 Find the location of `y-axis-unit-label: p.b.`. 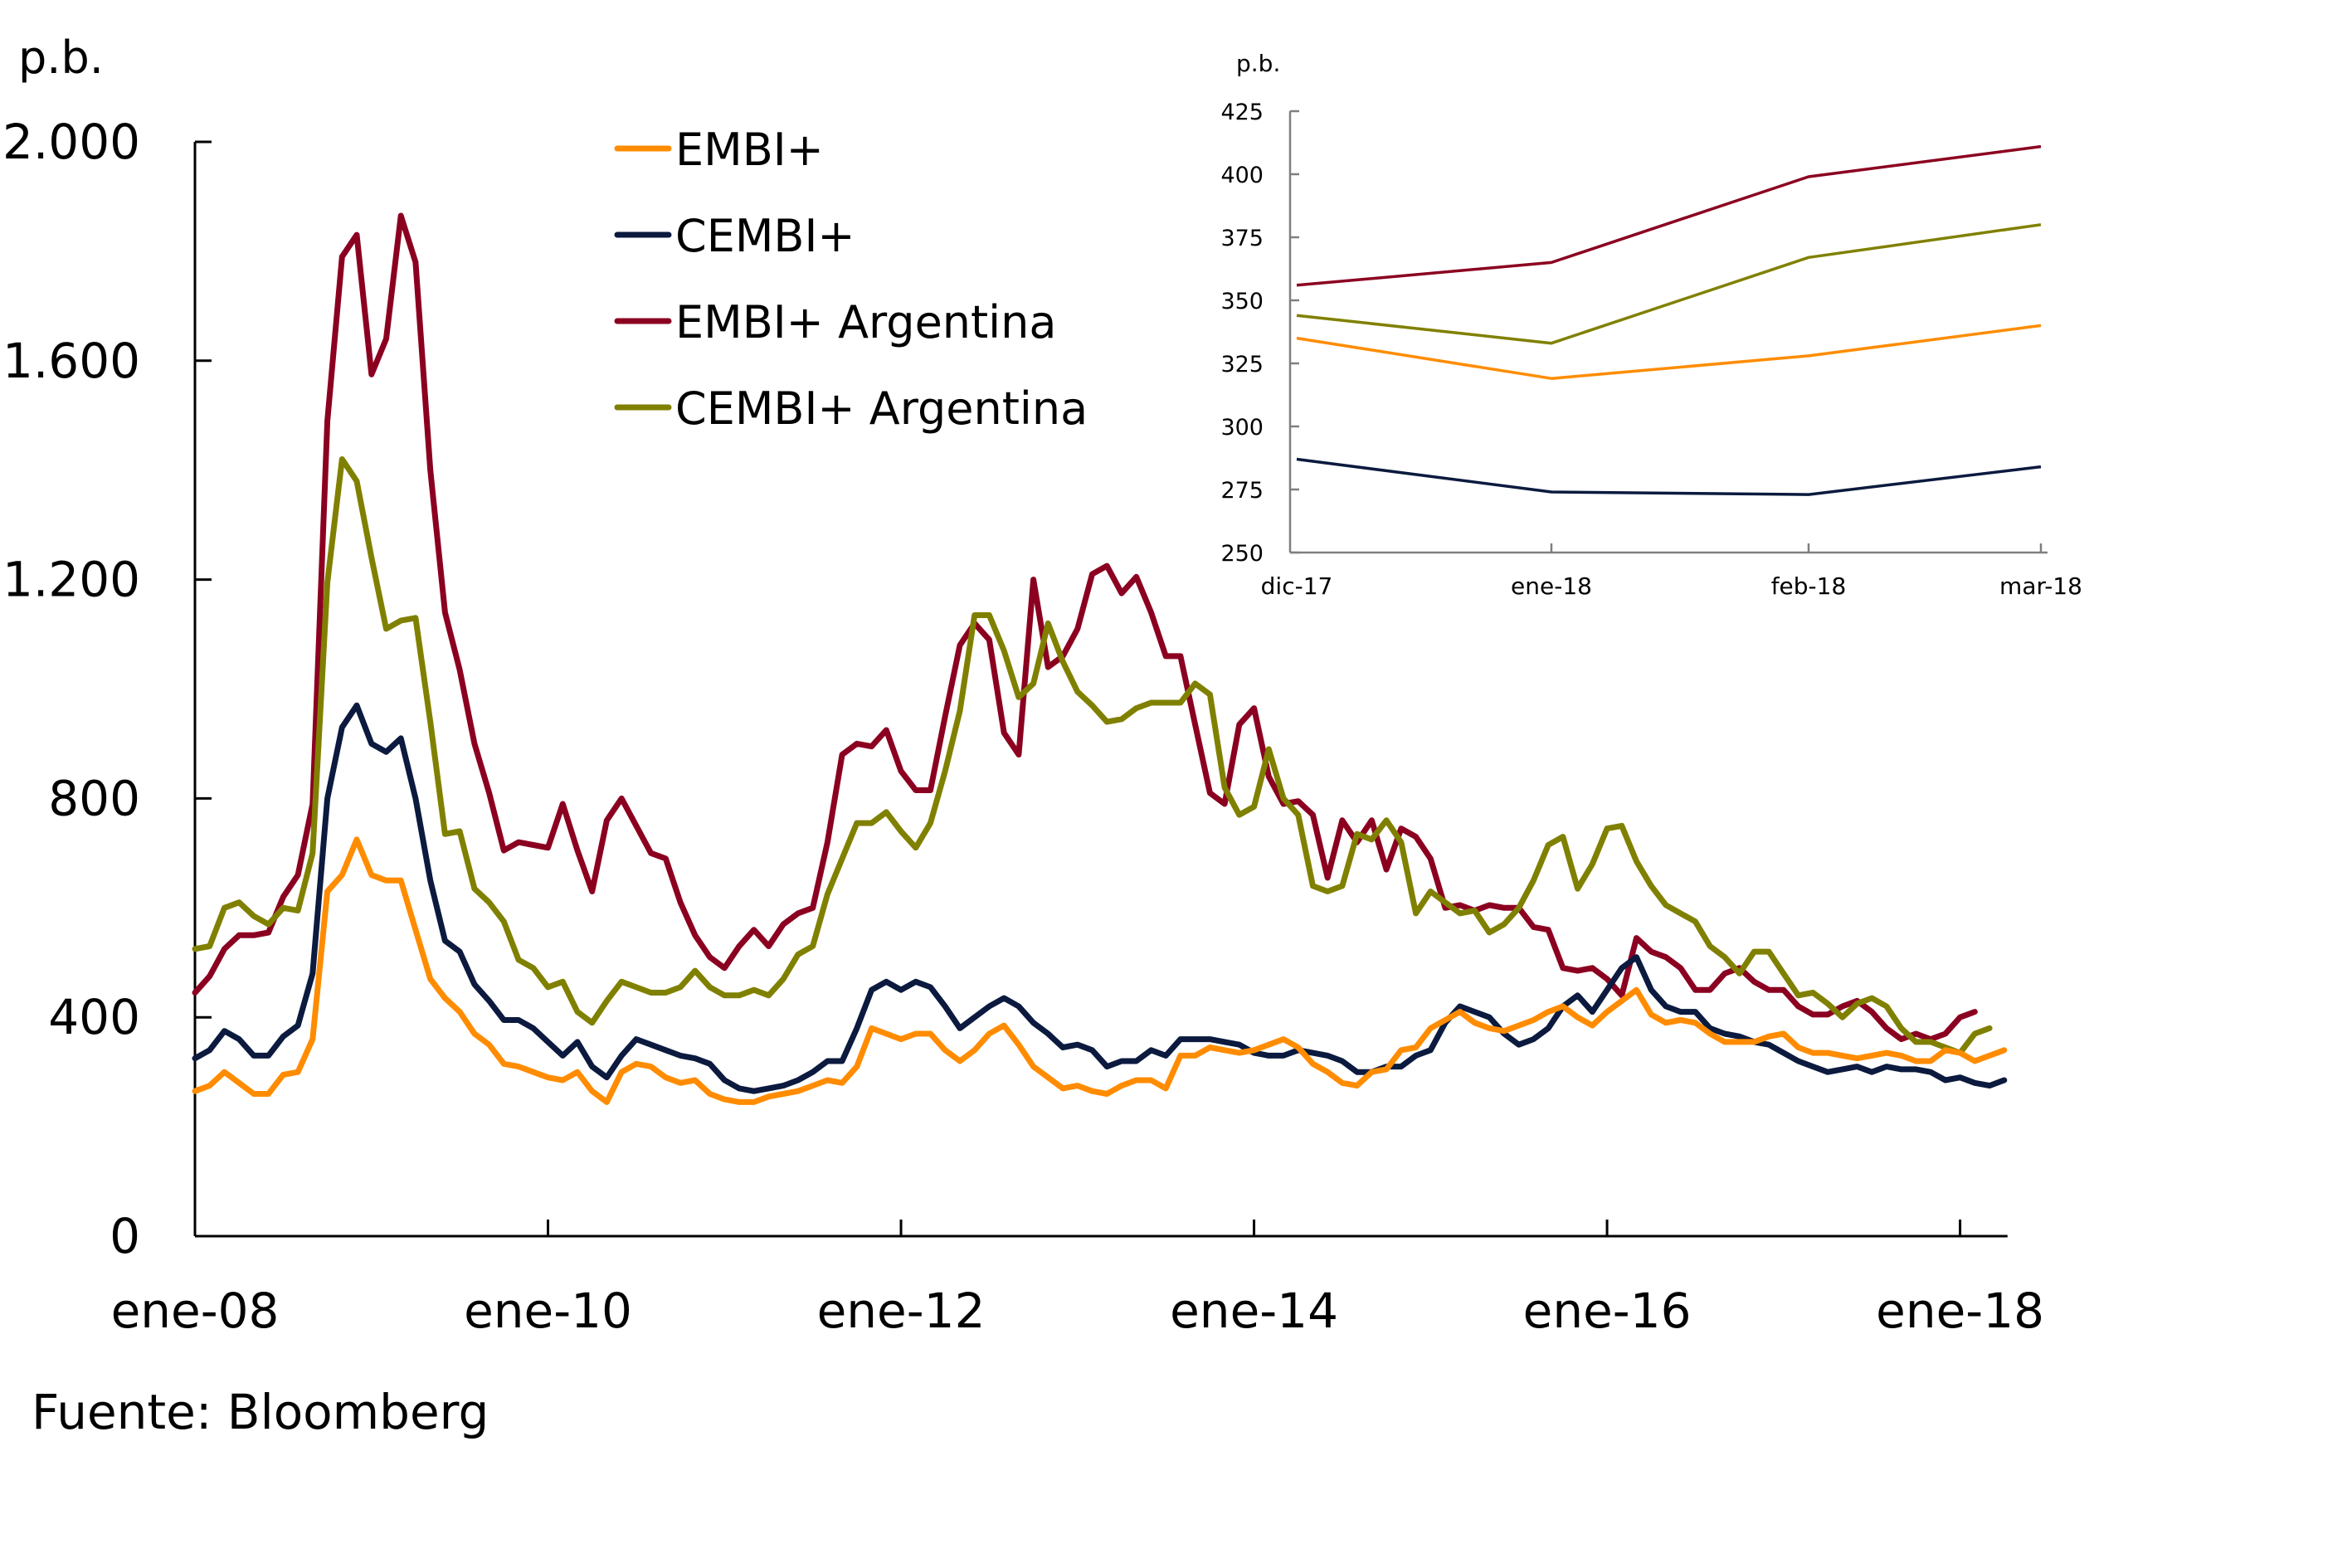

y-axis-unit-label: p.b. is located at coordinates (61, 58).